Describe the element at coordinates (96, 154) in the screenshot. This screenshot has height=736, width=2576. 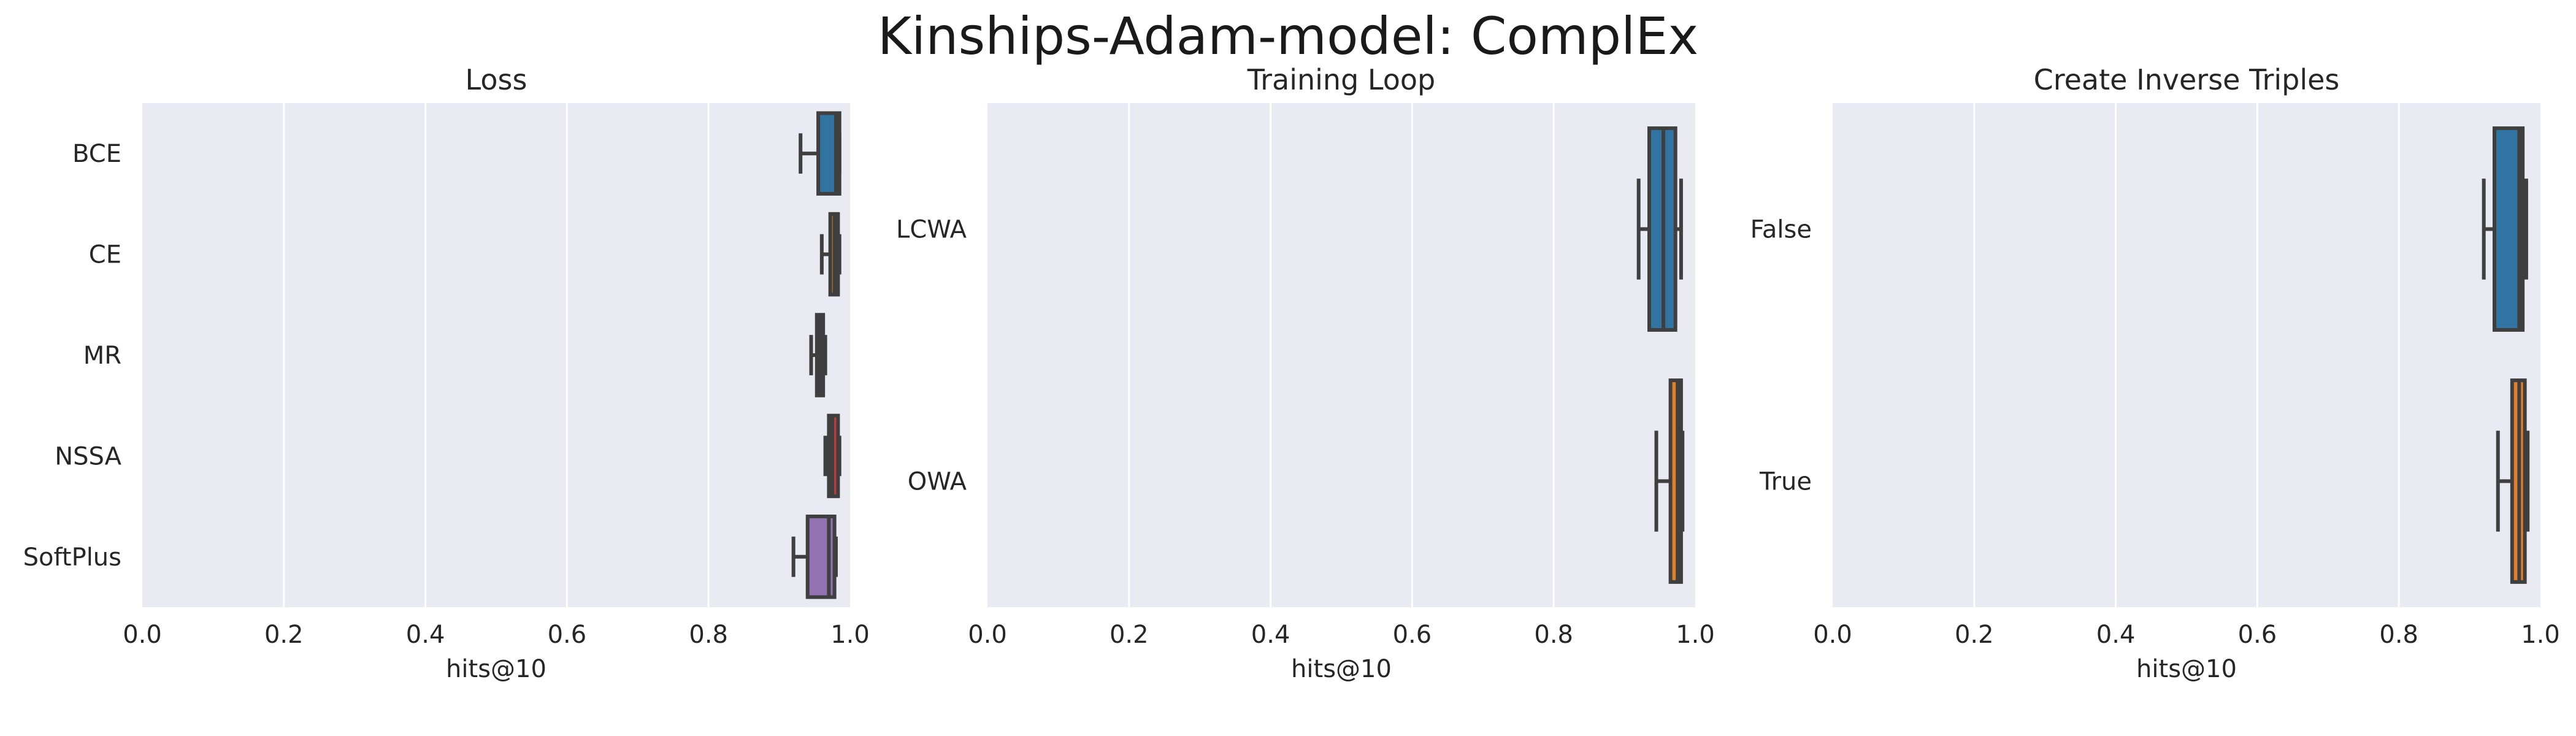
I see `y-tick-label: BCE` at that location.